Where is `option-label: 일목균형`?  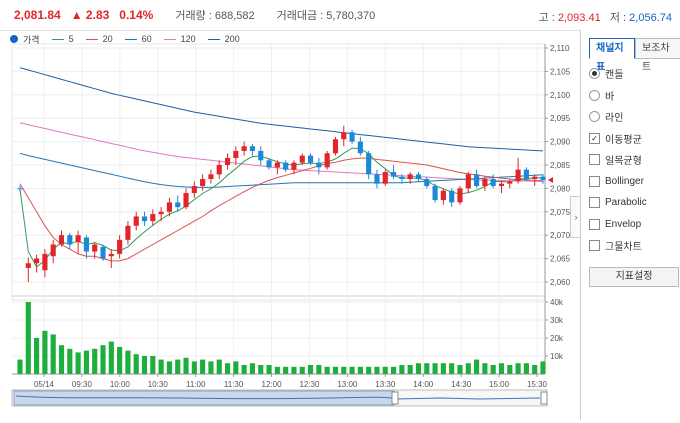
option-label: 일목균형 is located at coordinates (623, 162).